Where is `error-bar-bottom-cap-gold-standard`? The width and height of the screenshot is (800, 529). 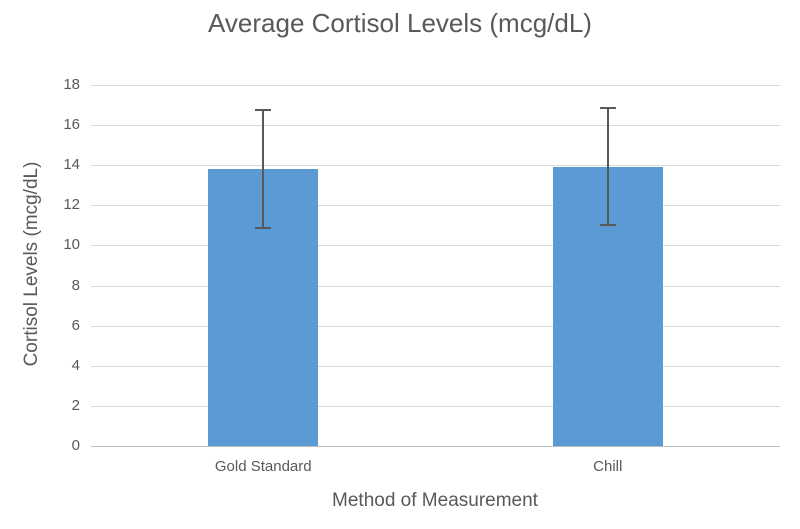 error-bar-bottom-cap-gold-standard is located at coordinates (263, 228).